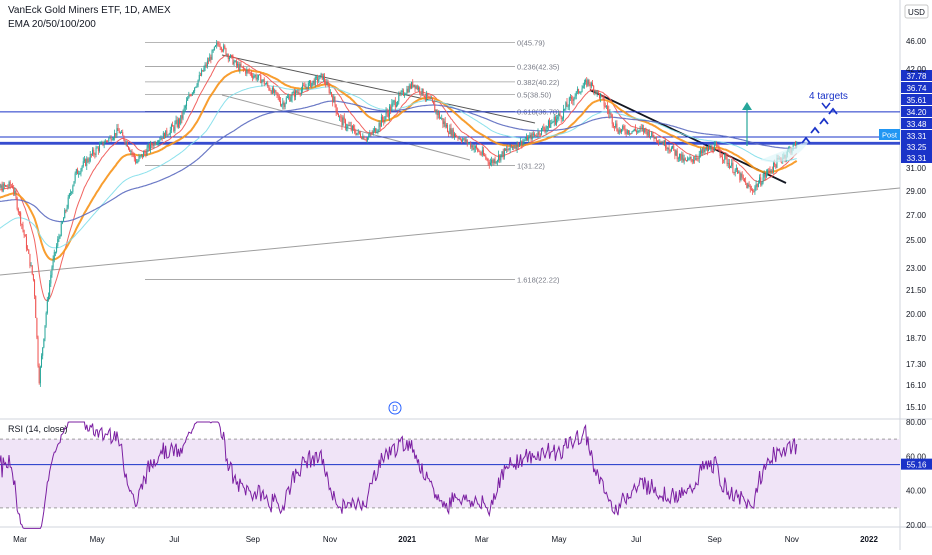 The image size is (932, 555). Describe the element at coordinates (916, 11) in the screenshot. I see `currency-button: USD` at that location.